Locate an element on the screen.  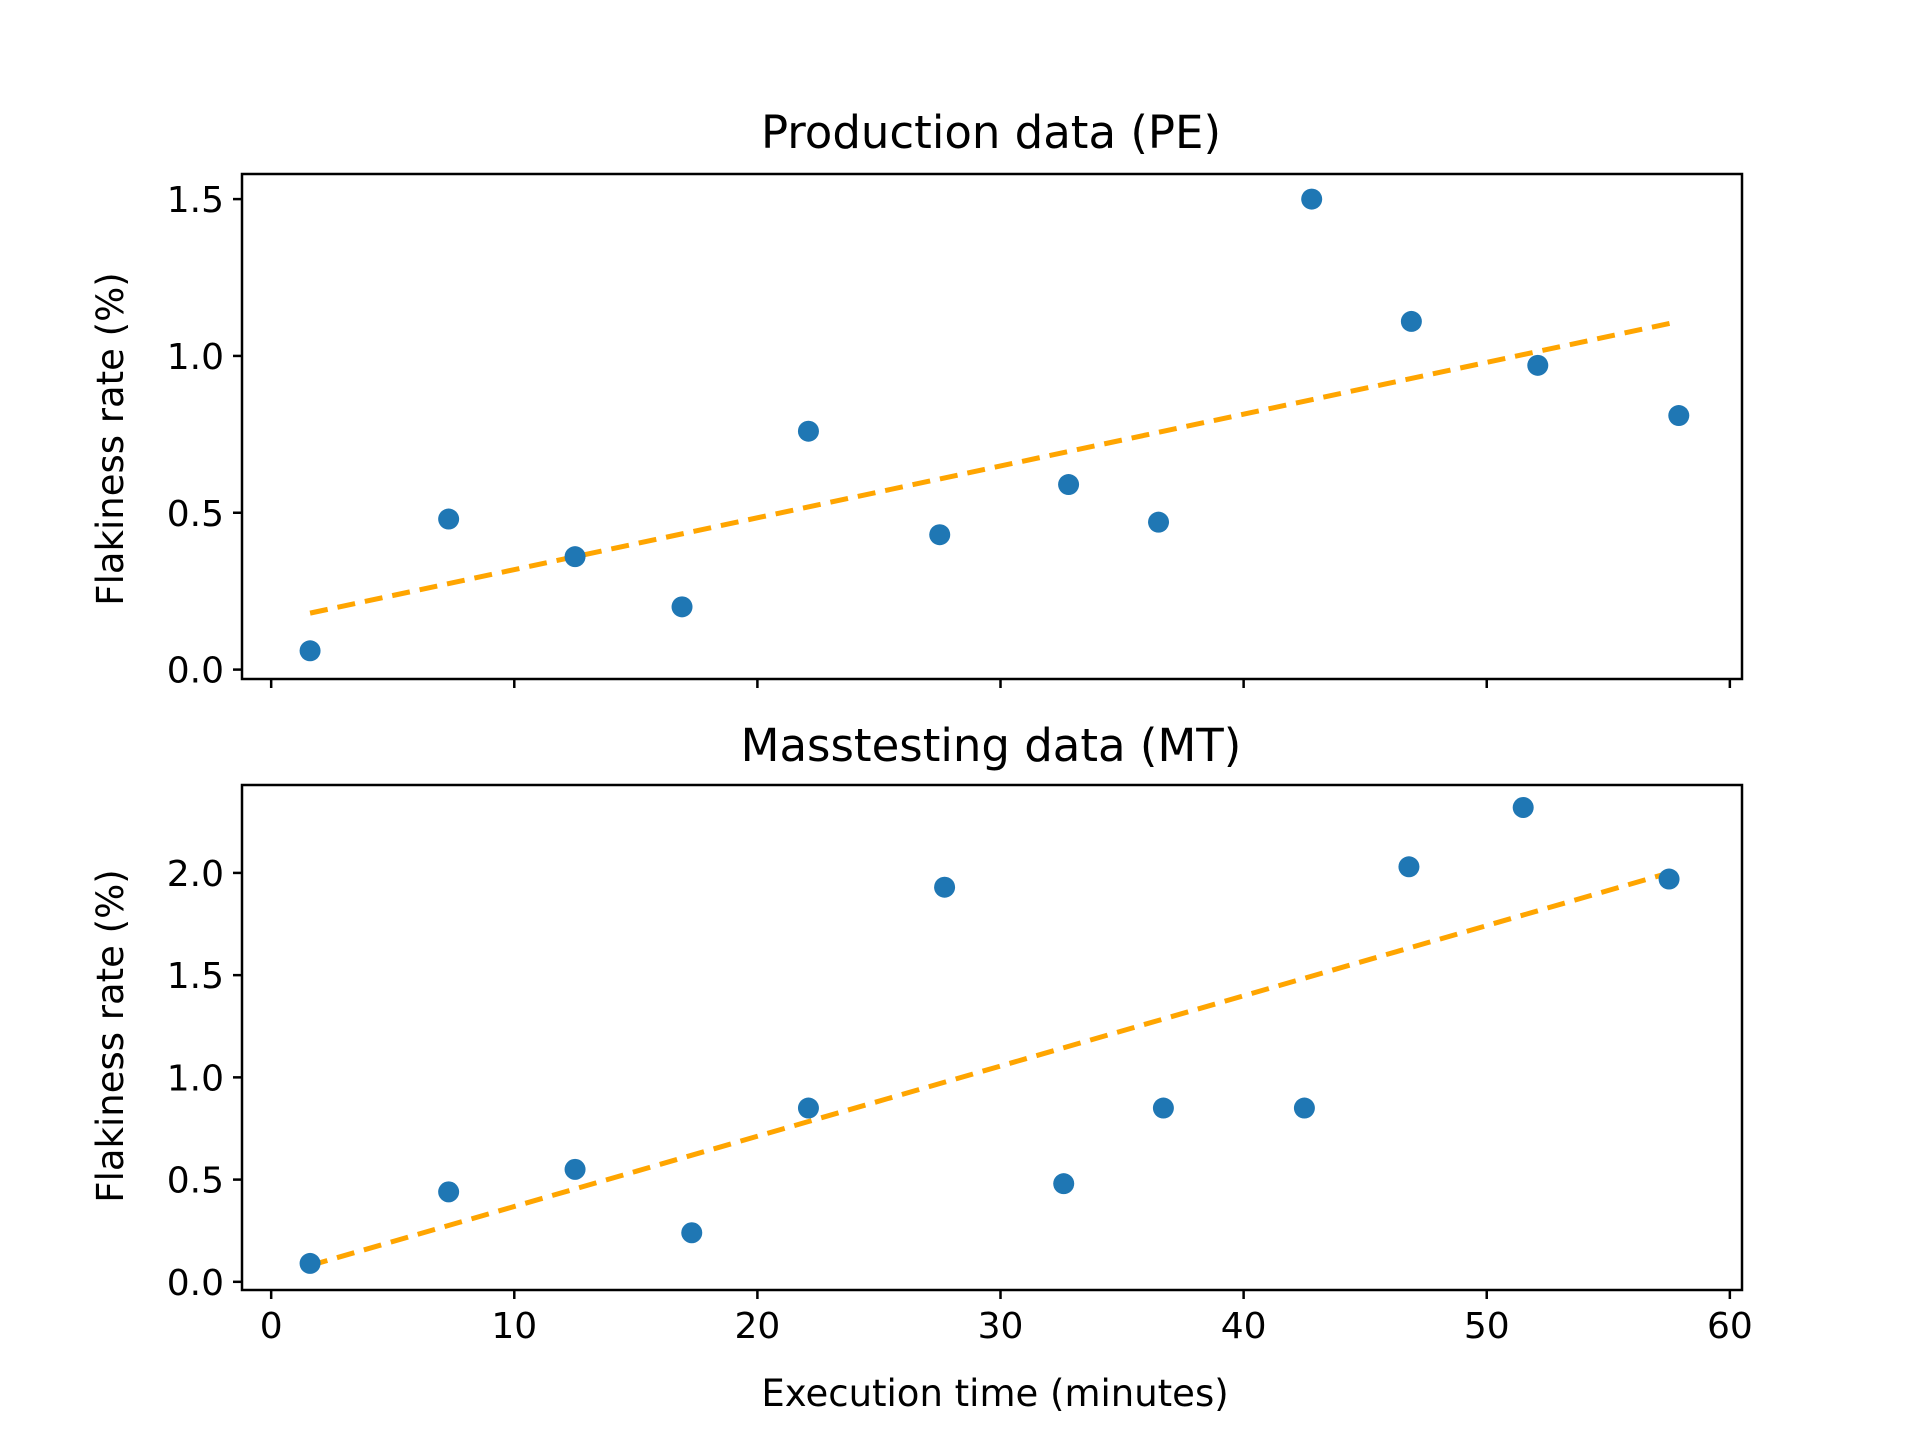
subplot-title: Production data (PE) is located at coordinates (991, 132).